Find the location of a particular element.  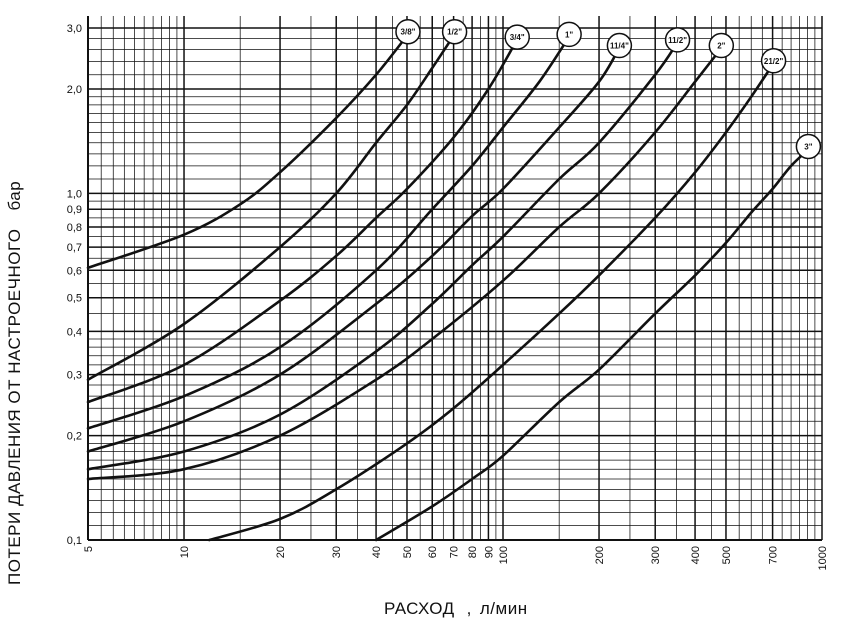

y-tick-label: 3,0 is located at coordinates (74, 29).